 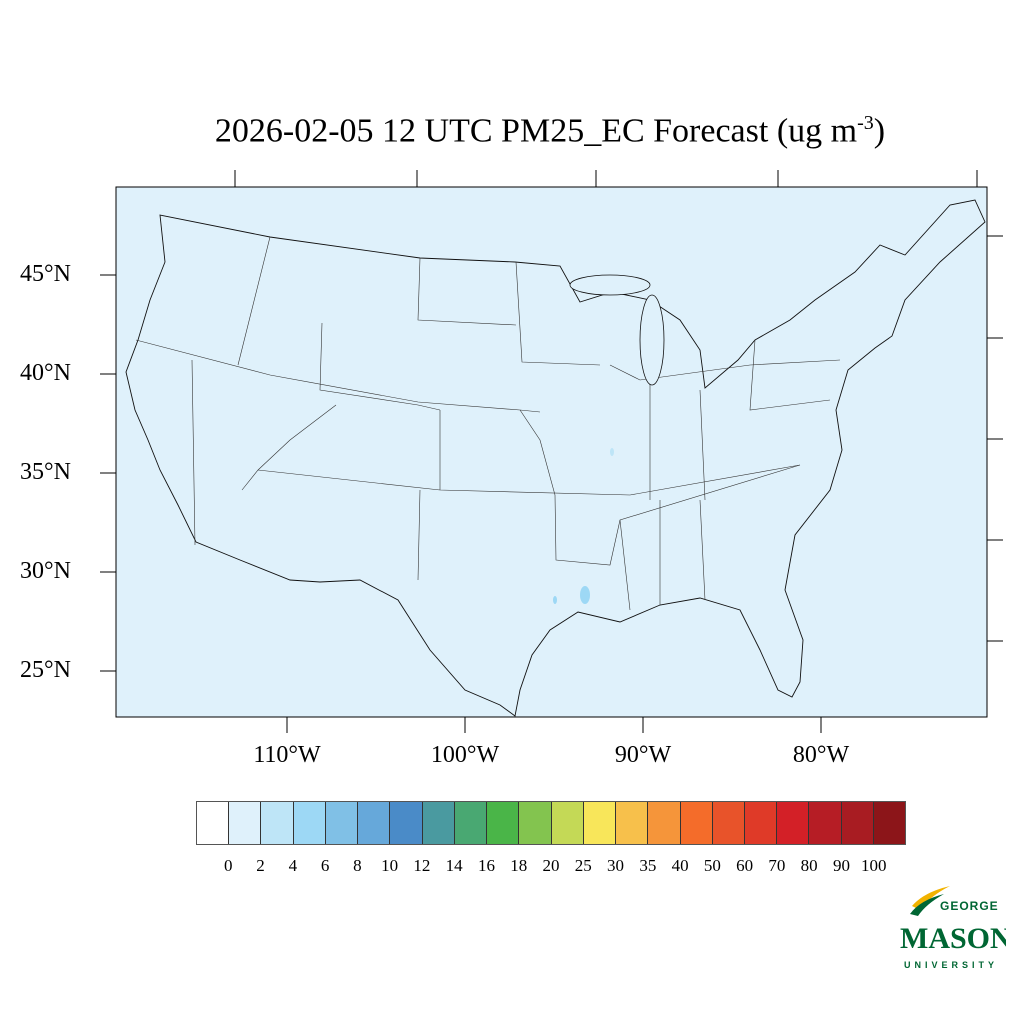 I want to click on colorbar-label: 10, so click(x=390, y=865).